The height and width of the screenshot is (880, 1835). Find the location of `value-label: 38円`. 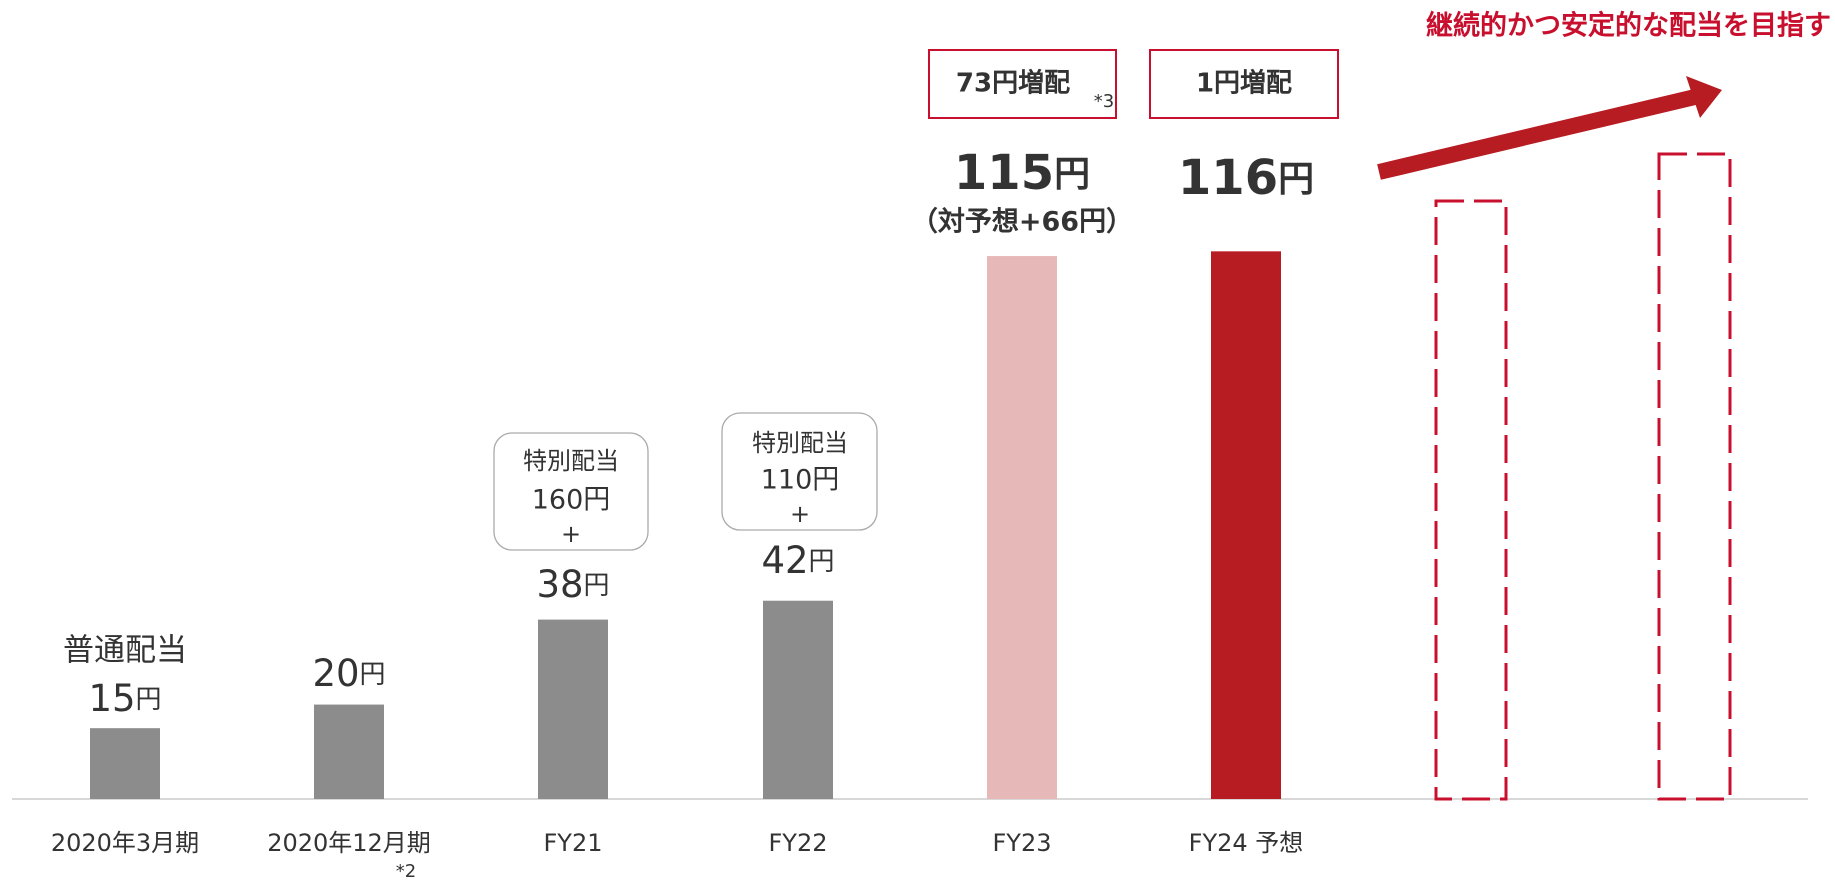

value-label: 38円 is located at coordinates (572, 584).